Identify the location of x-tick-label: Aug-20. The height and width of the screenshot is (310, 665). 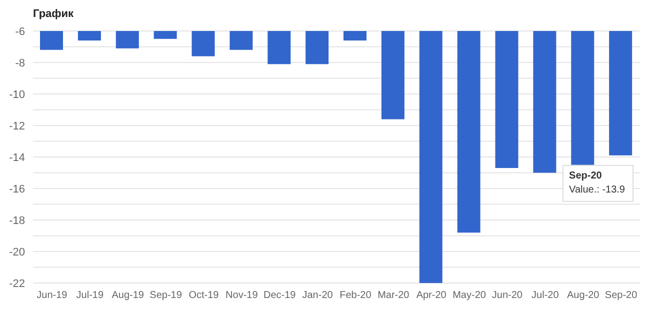
(583, 296).